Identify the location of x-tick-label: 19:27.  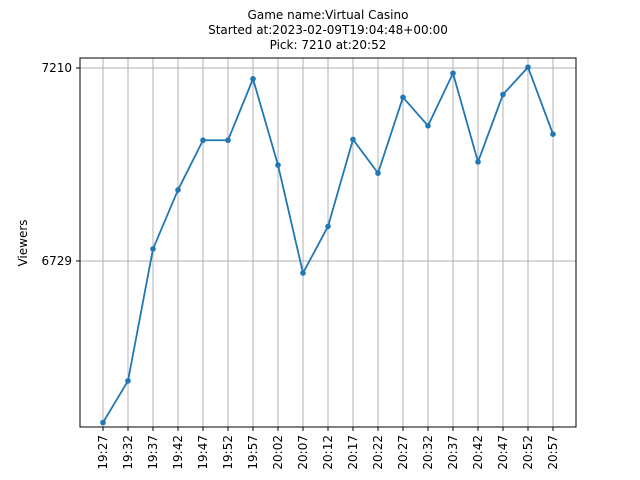
(103, 452).